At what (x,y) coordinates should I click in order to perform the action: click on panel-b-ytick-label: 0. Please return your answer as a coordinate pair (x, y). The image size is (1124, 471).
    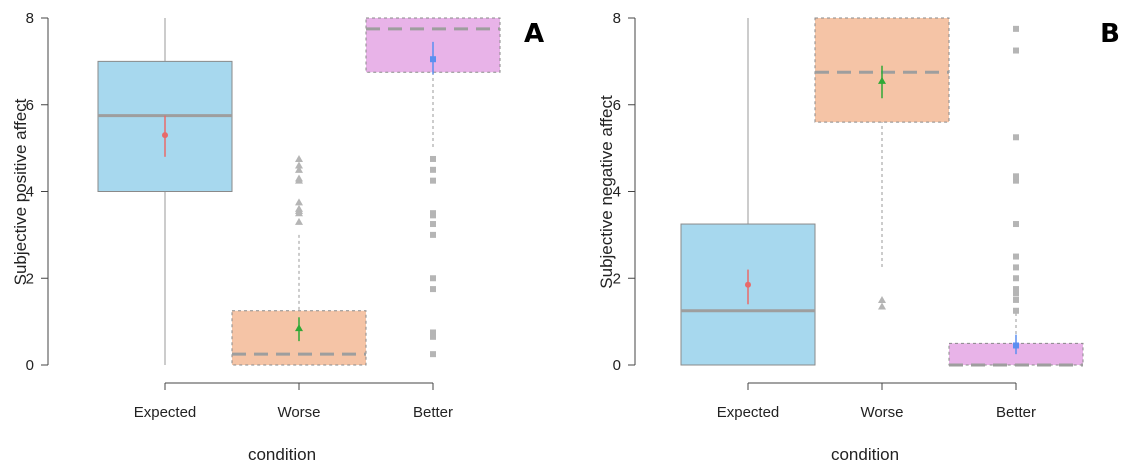
    Looking at the image, I should click on (617, 365).